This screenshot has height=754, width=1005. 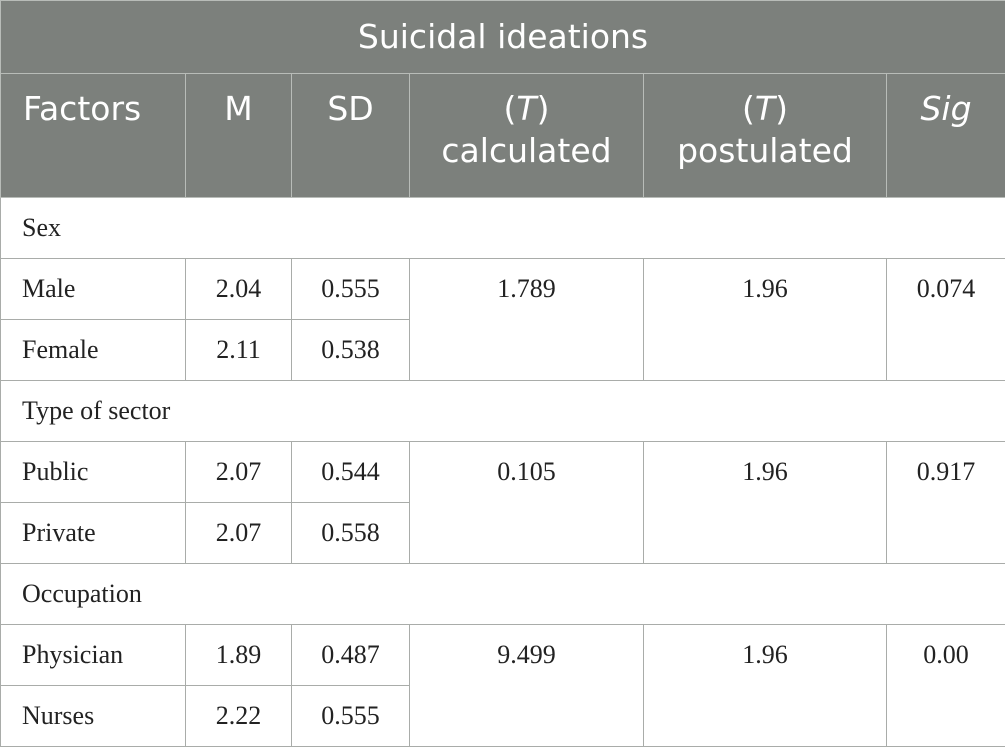 I want to click on header-t-postulated-prefix: (T), so click(x=765, y=108).